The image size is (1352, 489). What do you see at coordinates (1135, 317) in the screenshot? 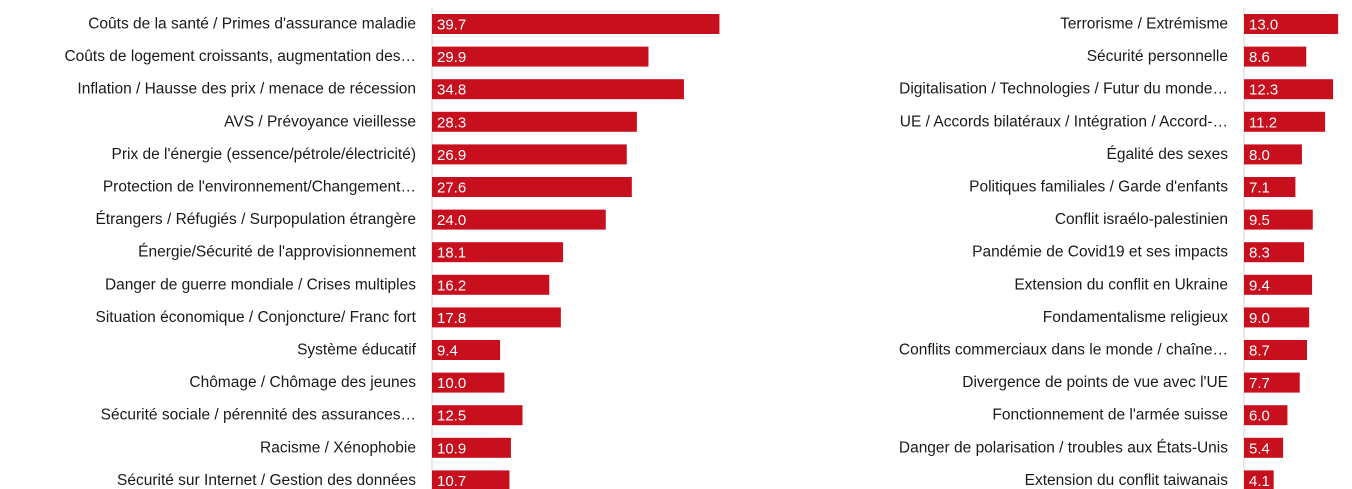
I see `category-label: Fondamentalisme religieux` at bounding box center [1135, 317].